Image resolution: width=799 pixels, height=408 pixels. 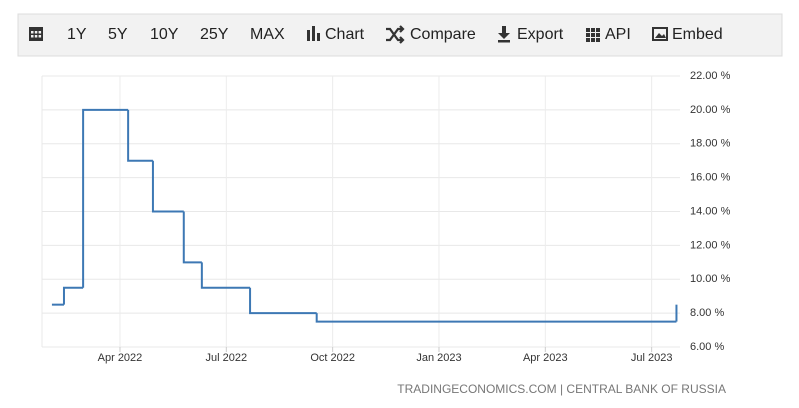 I want to click on calendar-cells, so click(x=36, y=34).